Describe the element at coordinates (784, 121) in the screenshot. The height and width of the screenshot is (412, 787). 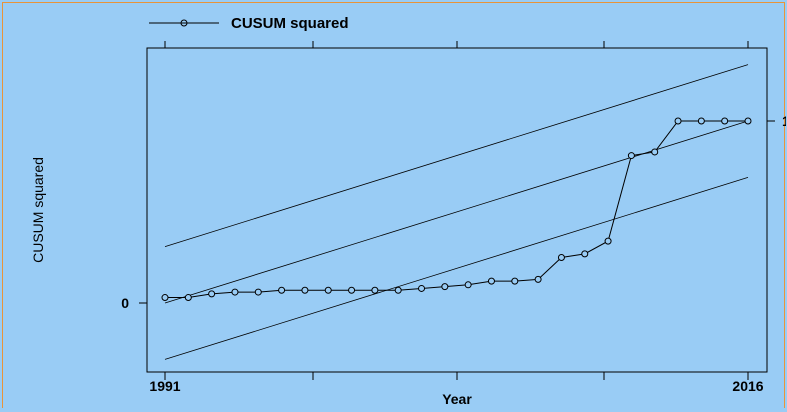
I see `y-tick-label: 1` at that location.